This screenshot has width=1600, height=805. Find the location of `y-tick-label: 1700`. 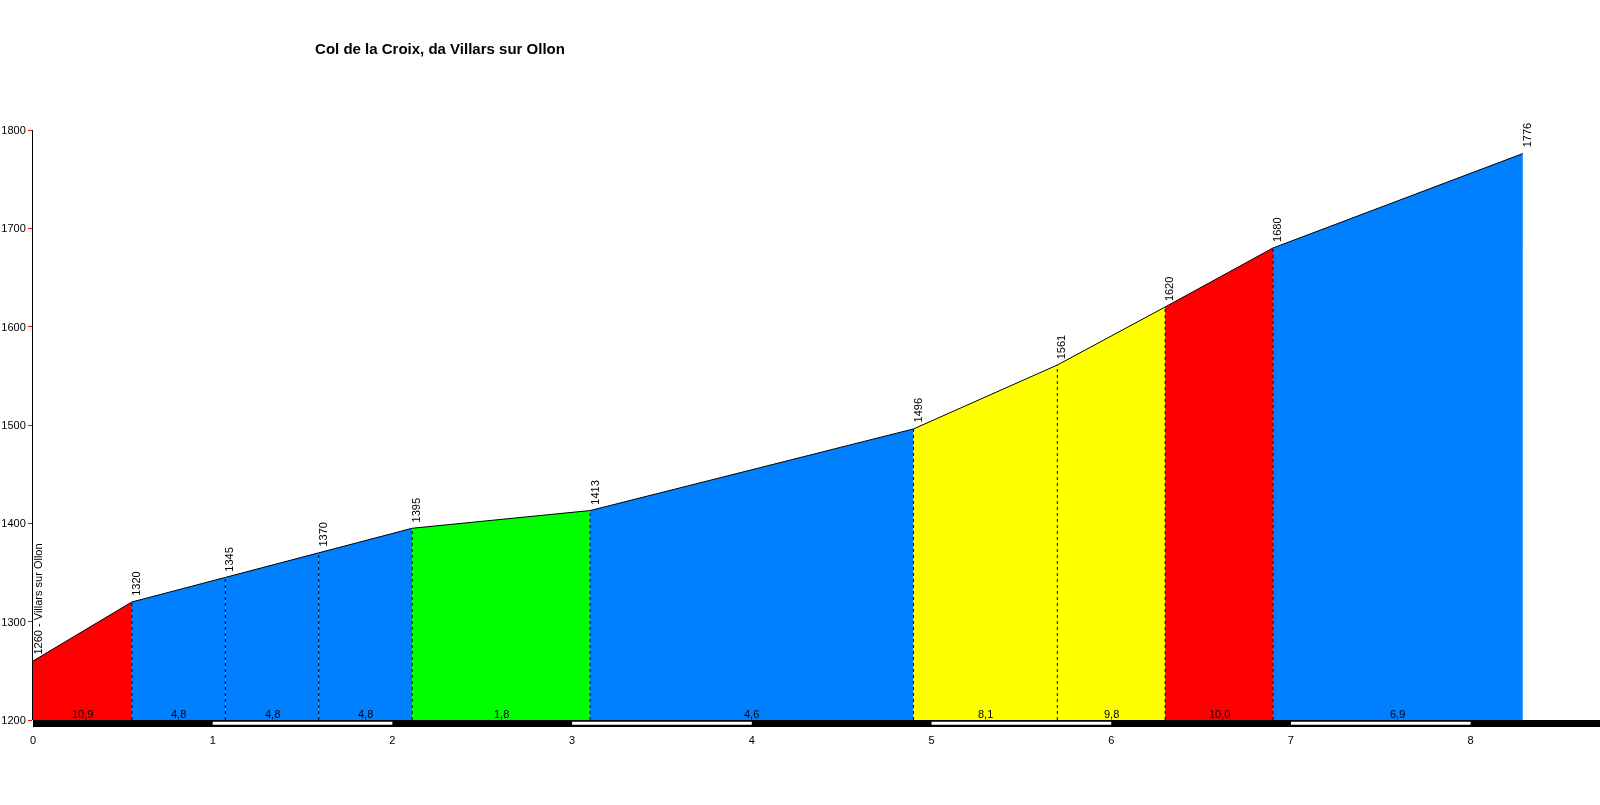

y-tick-label: 1700 is located at coordinates (13, 228).